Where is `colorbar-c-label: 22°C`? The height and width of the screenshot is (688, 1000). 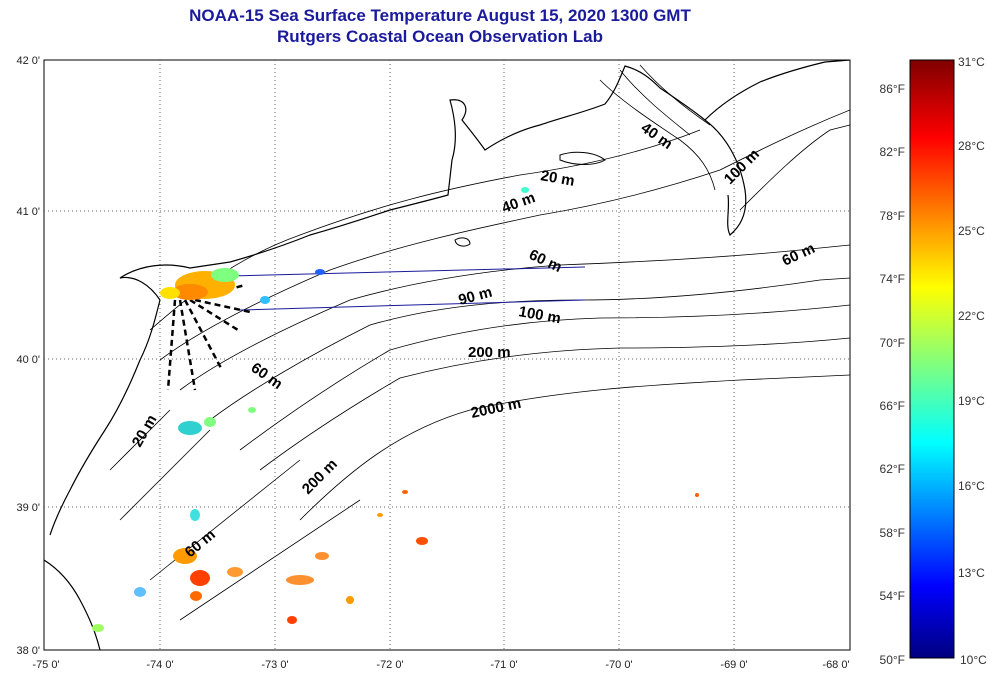 colorbar-c-label: 22°C is located at coordinates (971, 316).